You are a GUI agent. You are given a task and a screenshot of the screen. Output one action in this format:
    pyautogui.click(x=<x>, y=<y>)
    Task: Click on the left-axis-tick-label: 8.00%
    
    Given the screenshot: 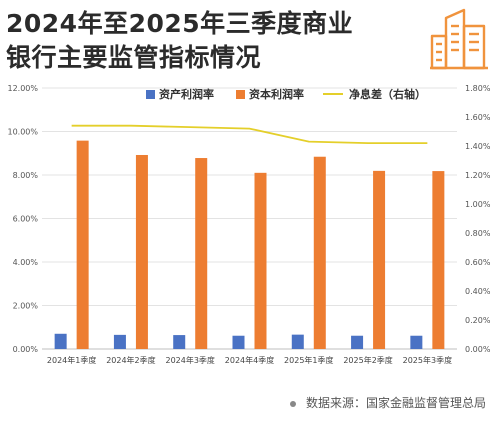 What is the action you would take?
    pyautogui.click(x=26, y=175)
    